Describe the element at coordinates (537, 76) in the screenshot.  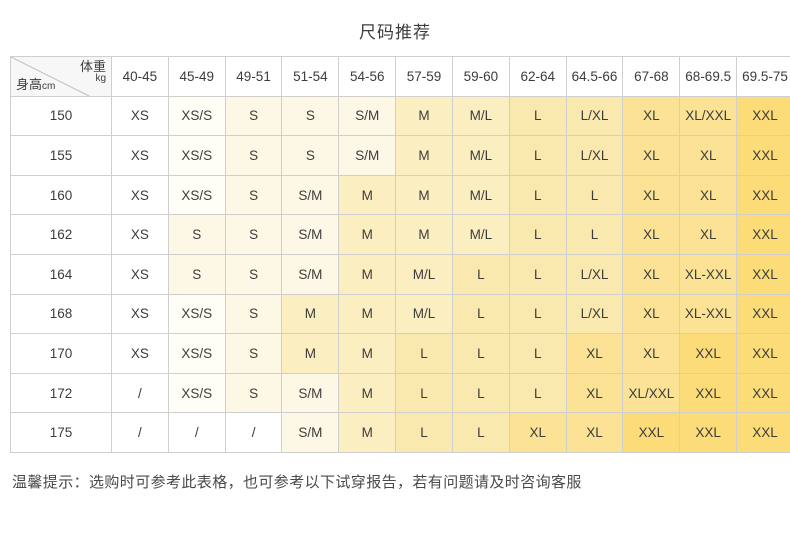
I see `weight-column-header-7: 62-64` at that location.